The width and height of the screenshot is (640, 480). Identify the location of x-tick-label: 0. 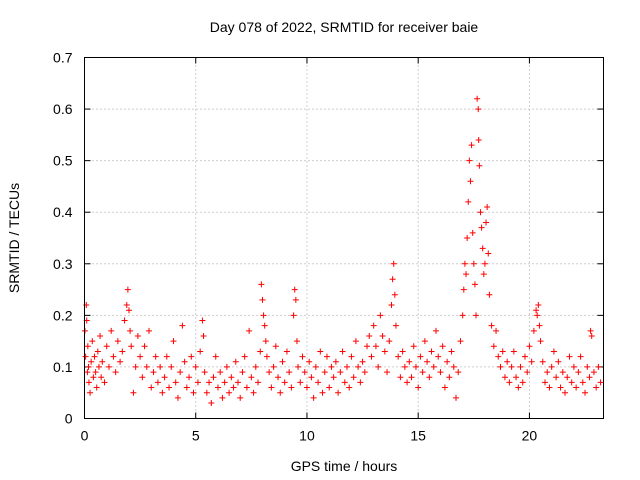
(85, 436).